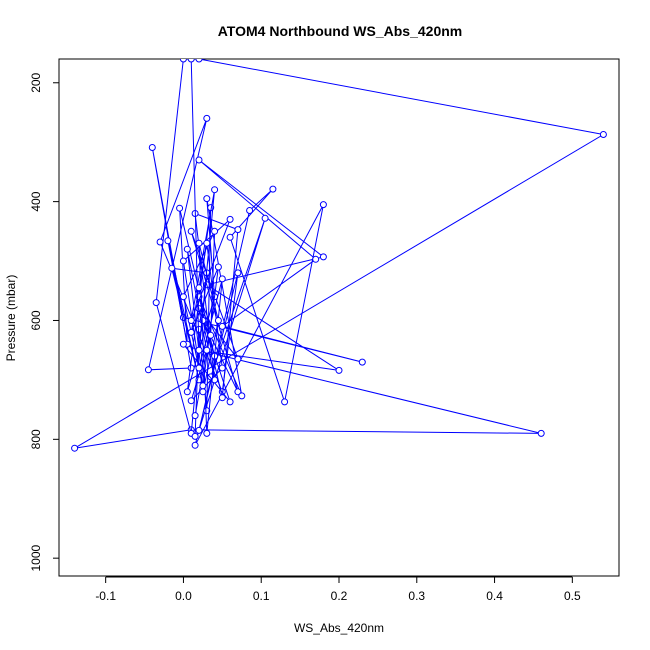 This screenshot has width=650, height=650. What do you see at coordinates (416, 596) in the screenshot?
I see `x-tick-label: 0.3` at bounding box center [416, 596].